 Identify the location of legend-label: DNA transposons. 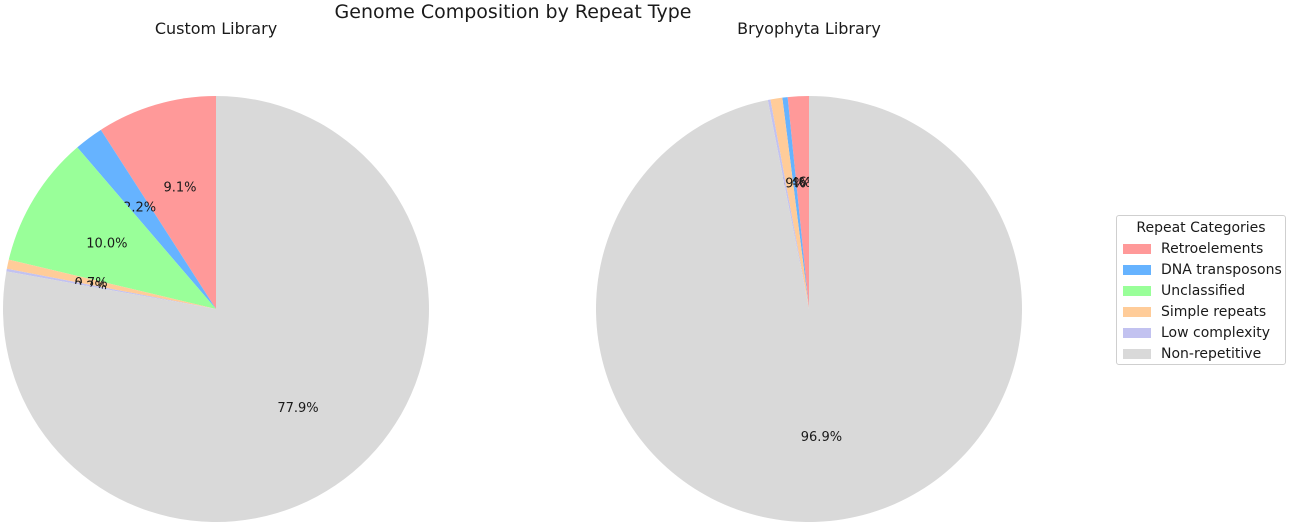
(1221, 270).